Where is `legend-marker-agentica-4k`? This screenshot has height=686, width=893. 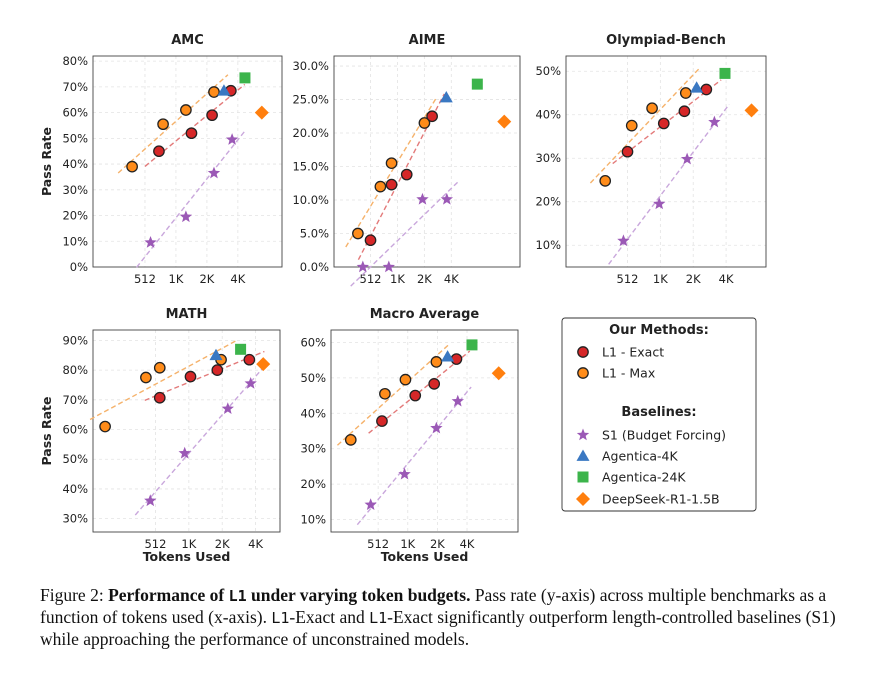
legend-marker-agentica-4k is located at coordinates (583, 455).